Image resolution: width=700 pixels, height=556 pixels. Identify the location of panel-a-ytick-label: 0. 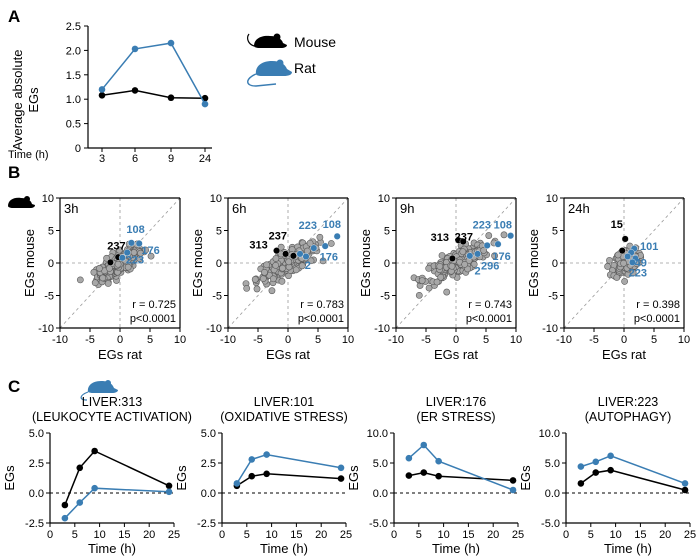
(78, 149).